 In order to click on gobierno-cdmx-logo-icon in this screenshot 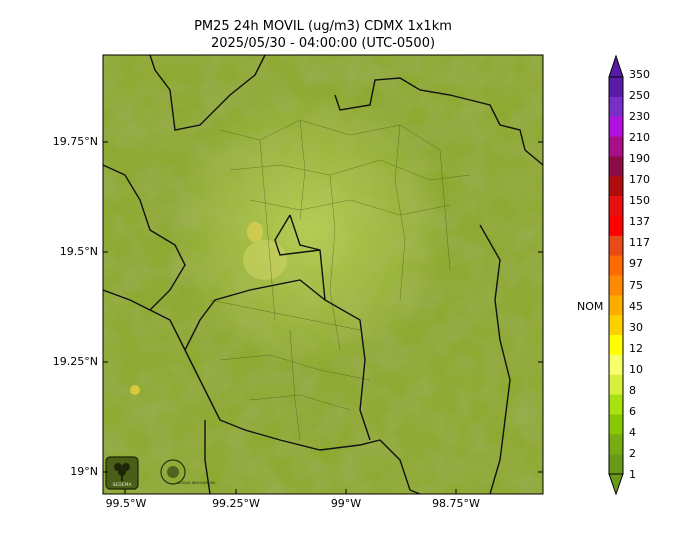, I will do `click(173, 472)`.